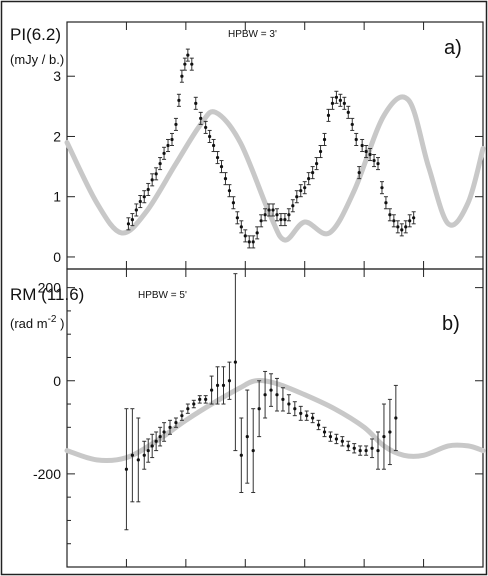  What do you see at coordinates (35, 34) in the screenshot?
I see `panel-a-ylabel-quantity: PI(6.2)` at bounding box center [35, 34].